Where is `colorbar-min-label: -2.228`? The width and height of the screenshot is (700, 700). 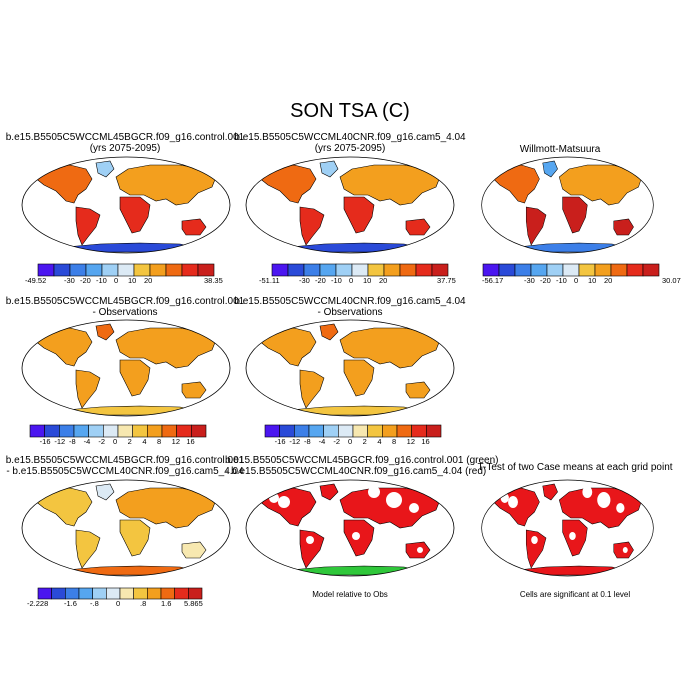
colorbar-min-label: -2.228 is located at coordinates (38, 603).